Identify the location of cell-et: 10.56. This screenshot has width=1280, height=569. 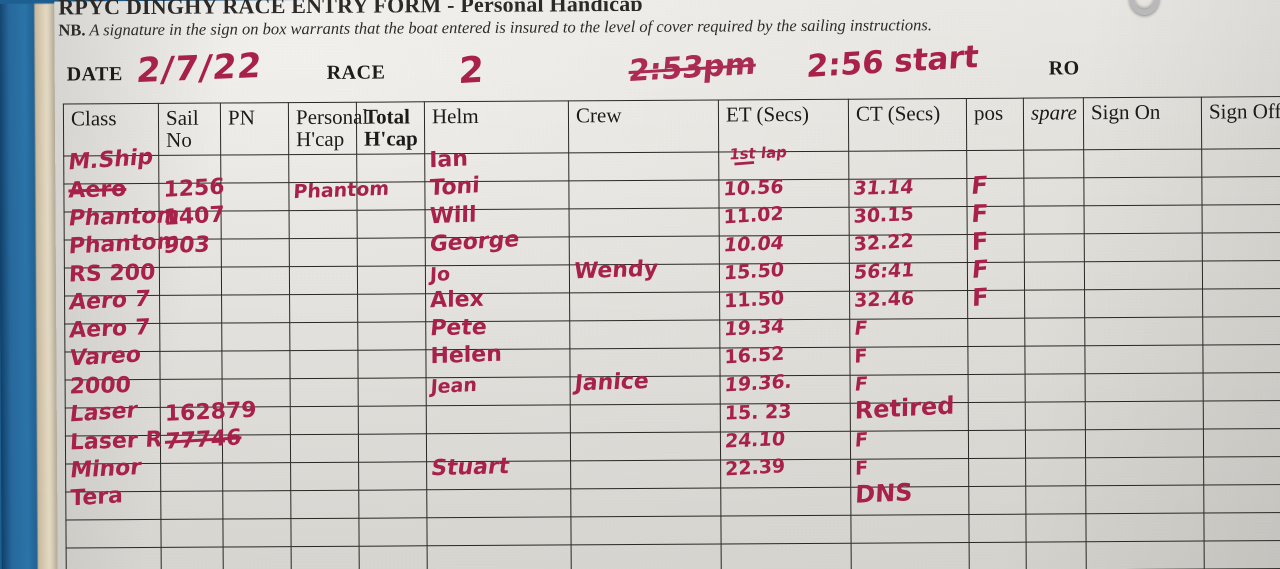
(784, 192).